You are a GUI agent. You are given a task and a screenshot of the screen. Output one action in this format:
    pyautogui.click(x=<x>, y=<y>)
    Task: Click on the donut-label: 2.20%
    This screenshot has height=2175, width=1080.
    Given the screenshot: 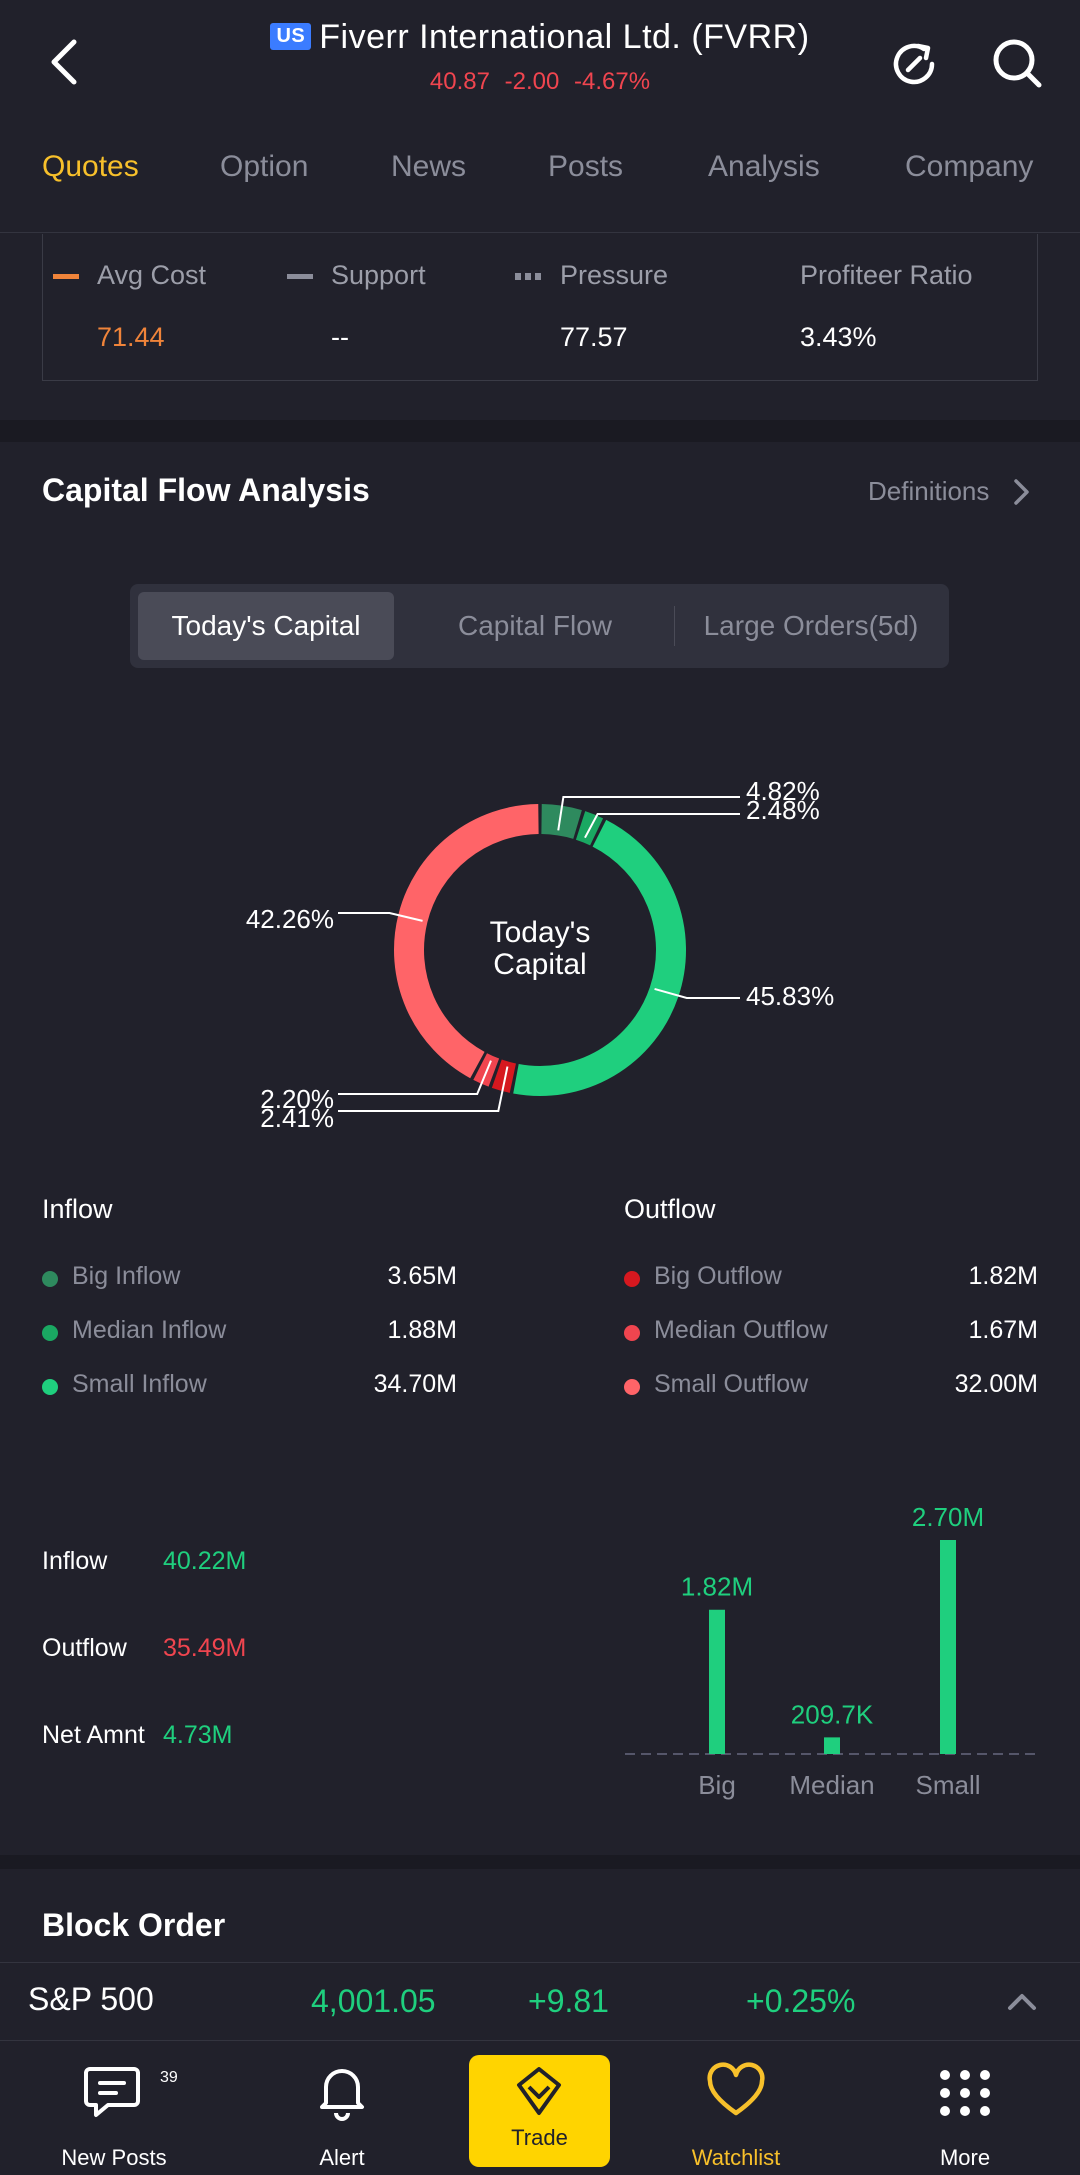 What is the action you would take?
    pyautogui.click(x=297, y=1099)
    